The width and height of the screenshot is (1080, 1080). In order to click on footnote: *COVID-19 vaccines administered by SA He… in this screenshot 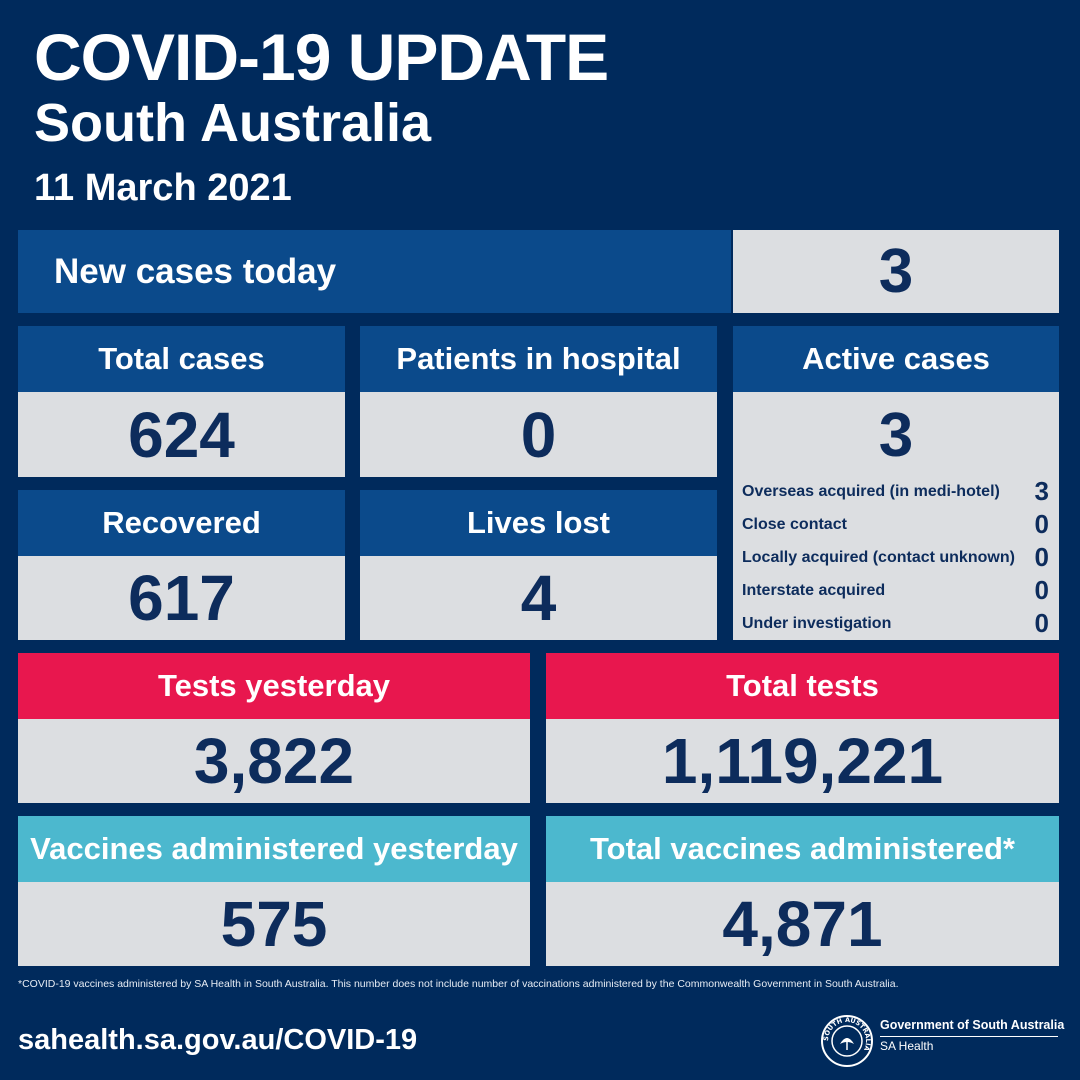, I will do `click(458, 984)`.